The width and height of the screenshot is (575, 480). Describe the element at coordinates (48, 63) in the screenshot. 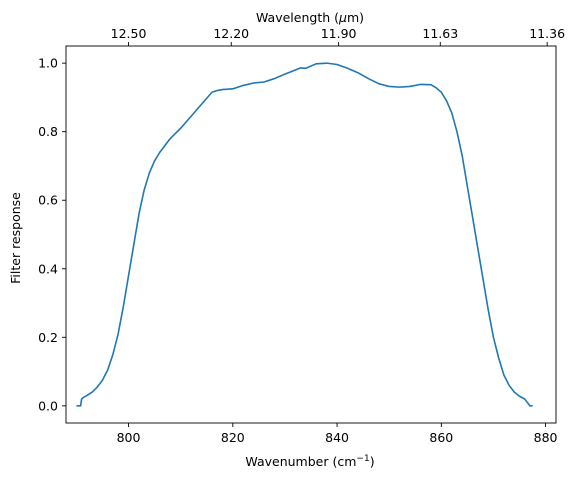

I see `y-tick-label: 1.0` at that location.